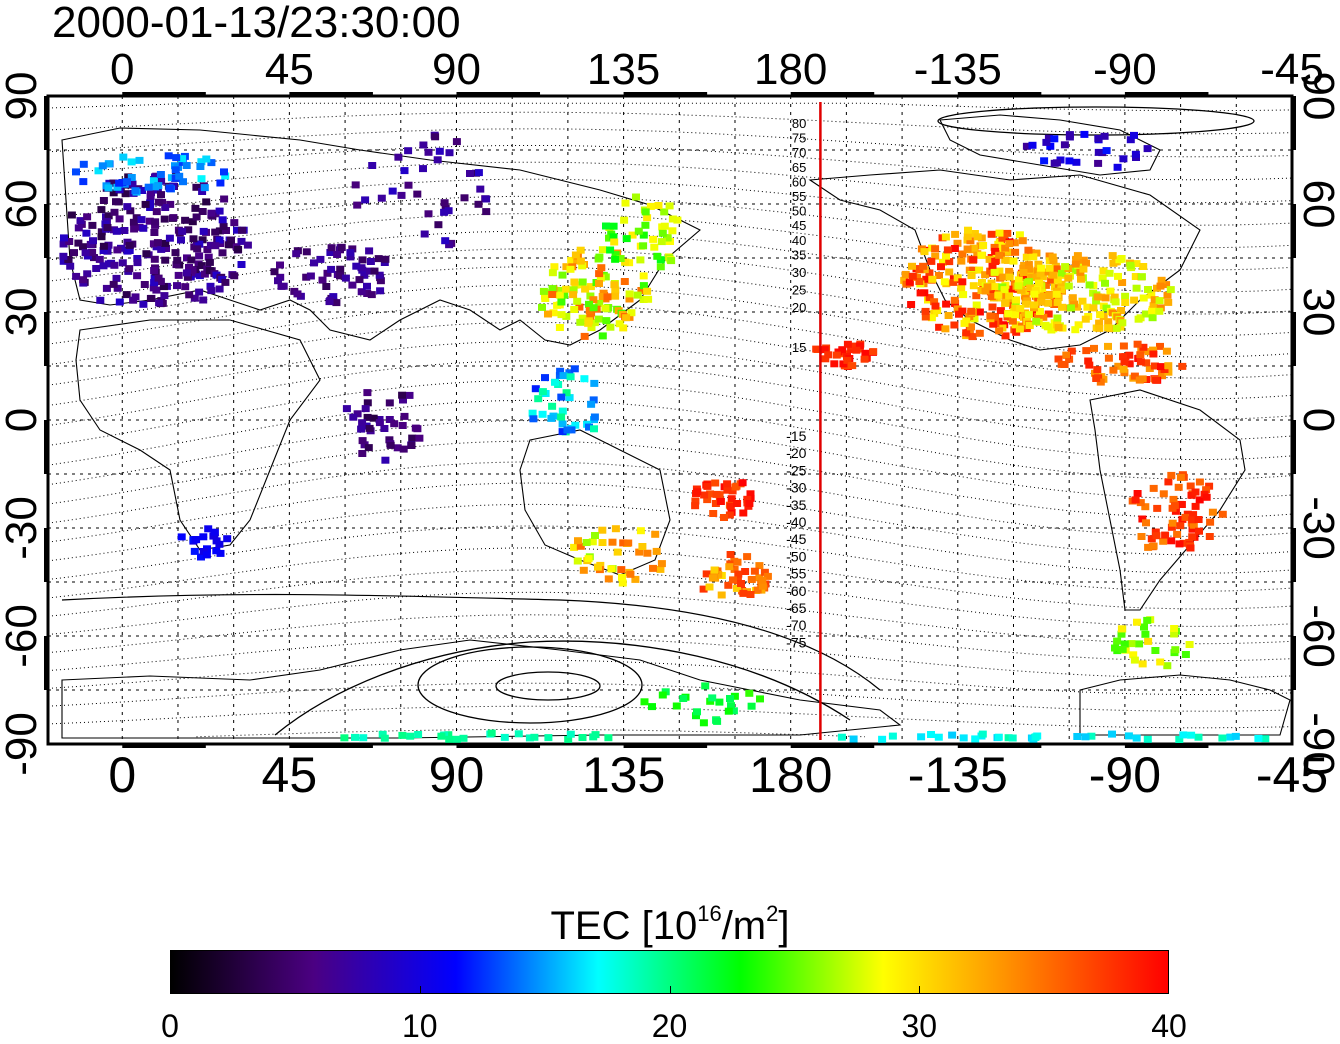 This screenshot has width=1340, height=1044. I want to click on magnetic-latitude-label: -30, so click(796, 488).